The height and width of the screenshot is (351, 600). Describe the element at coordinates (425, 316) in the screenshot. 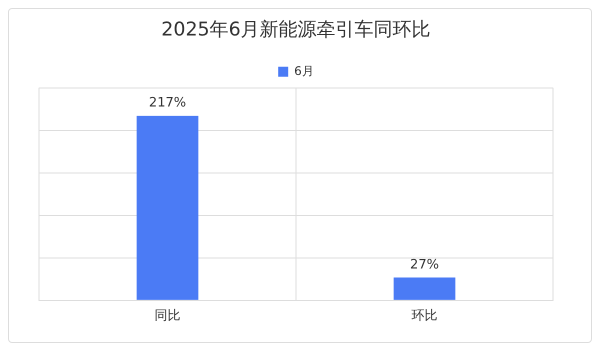

I see `x-tick-label: 环比` at that location.